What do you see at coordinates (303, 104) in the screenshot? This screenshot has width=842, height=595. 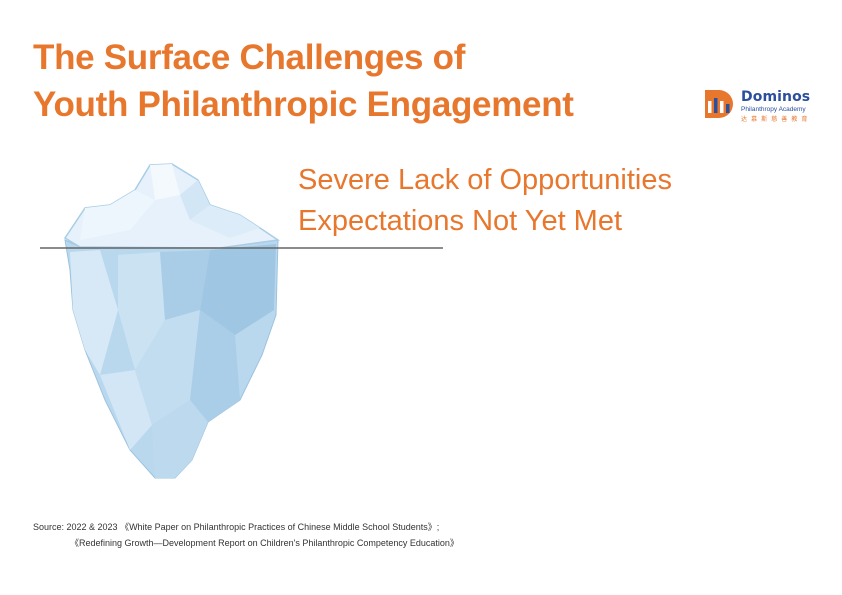 I see `title-line-2: Youth Philanthropic Engagement` at bounding box center [303, 104].